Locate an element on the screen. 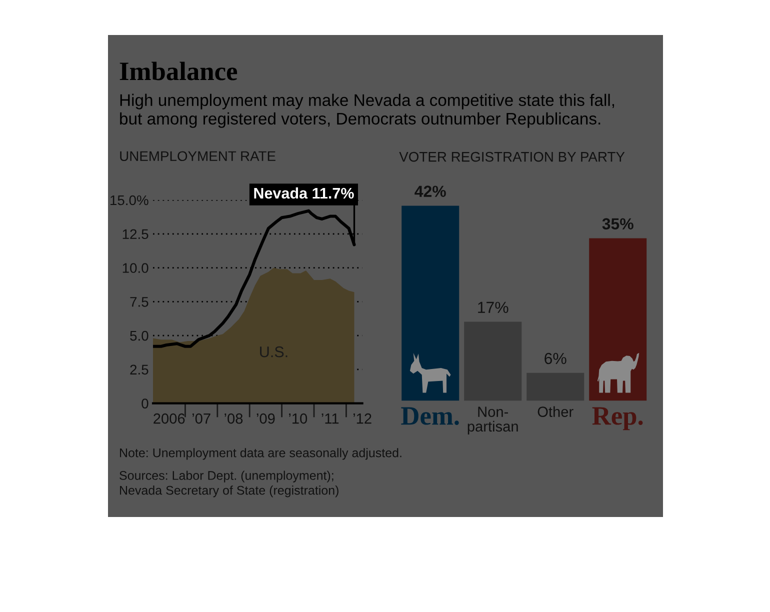 The image size is (770, 612). x-tick-label: ’09 is located at coordinates (265, 418).